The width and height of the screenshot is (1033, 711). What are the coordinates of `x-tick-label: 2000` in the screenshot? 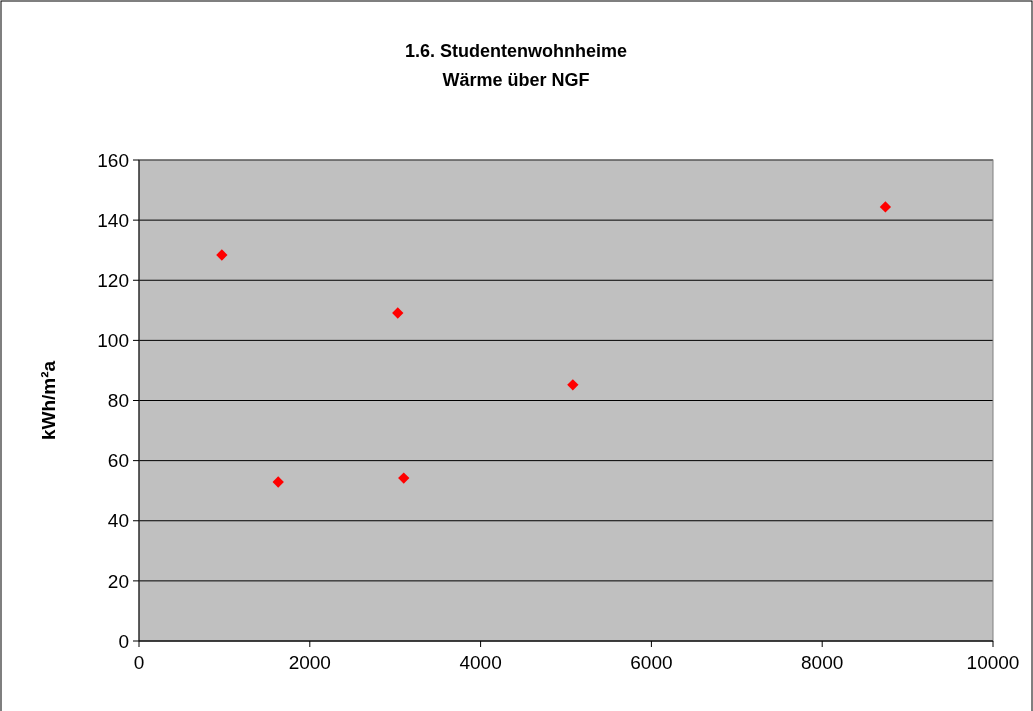 It's located at (309, 662).